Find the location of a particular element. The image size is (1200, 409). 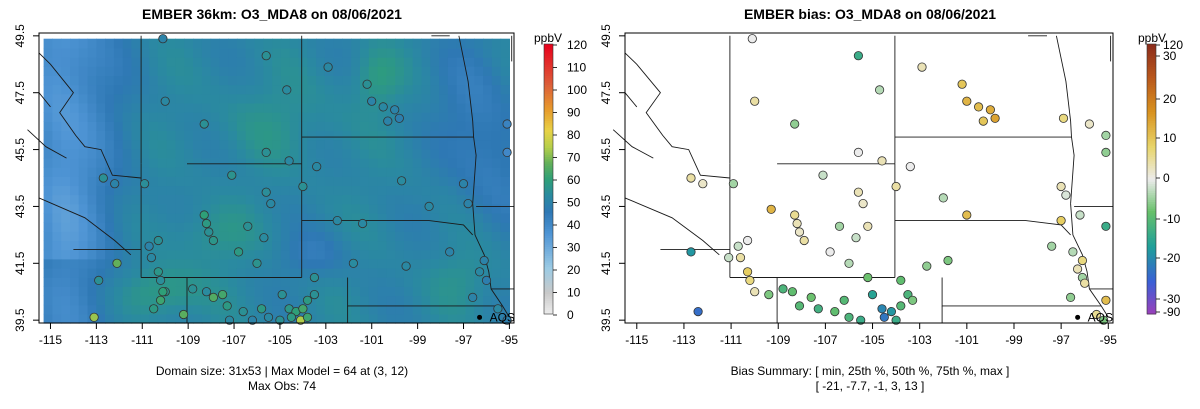

y-tick-label: 49.5 is located at coordinates (20, 36).